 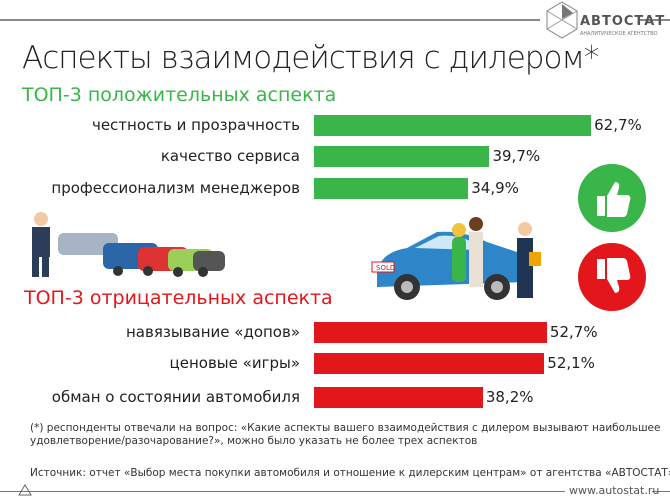 I want to click on sold-sign: SOLD, so click(x=385, y=268).